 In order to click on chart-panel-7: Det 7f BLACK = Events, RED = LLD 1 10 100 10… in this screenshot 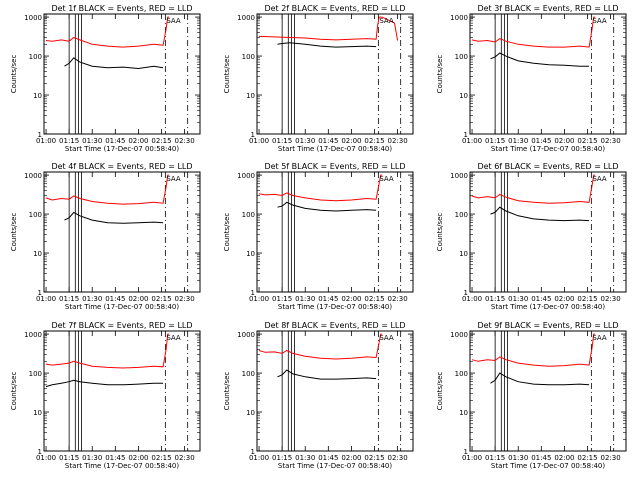, I will do `click(105, 395)`.